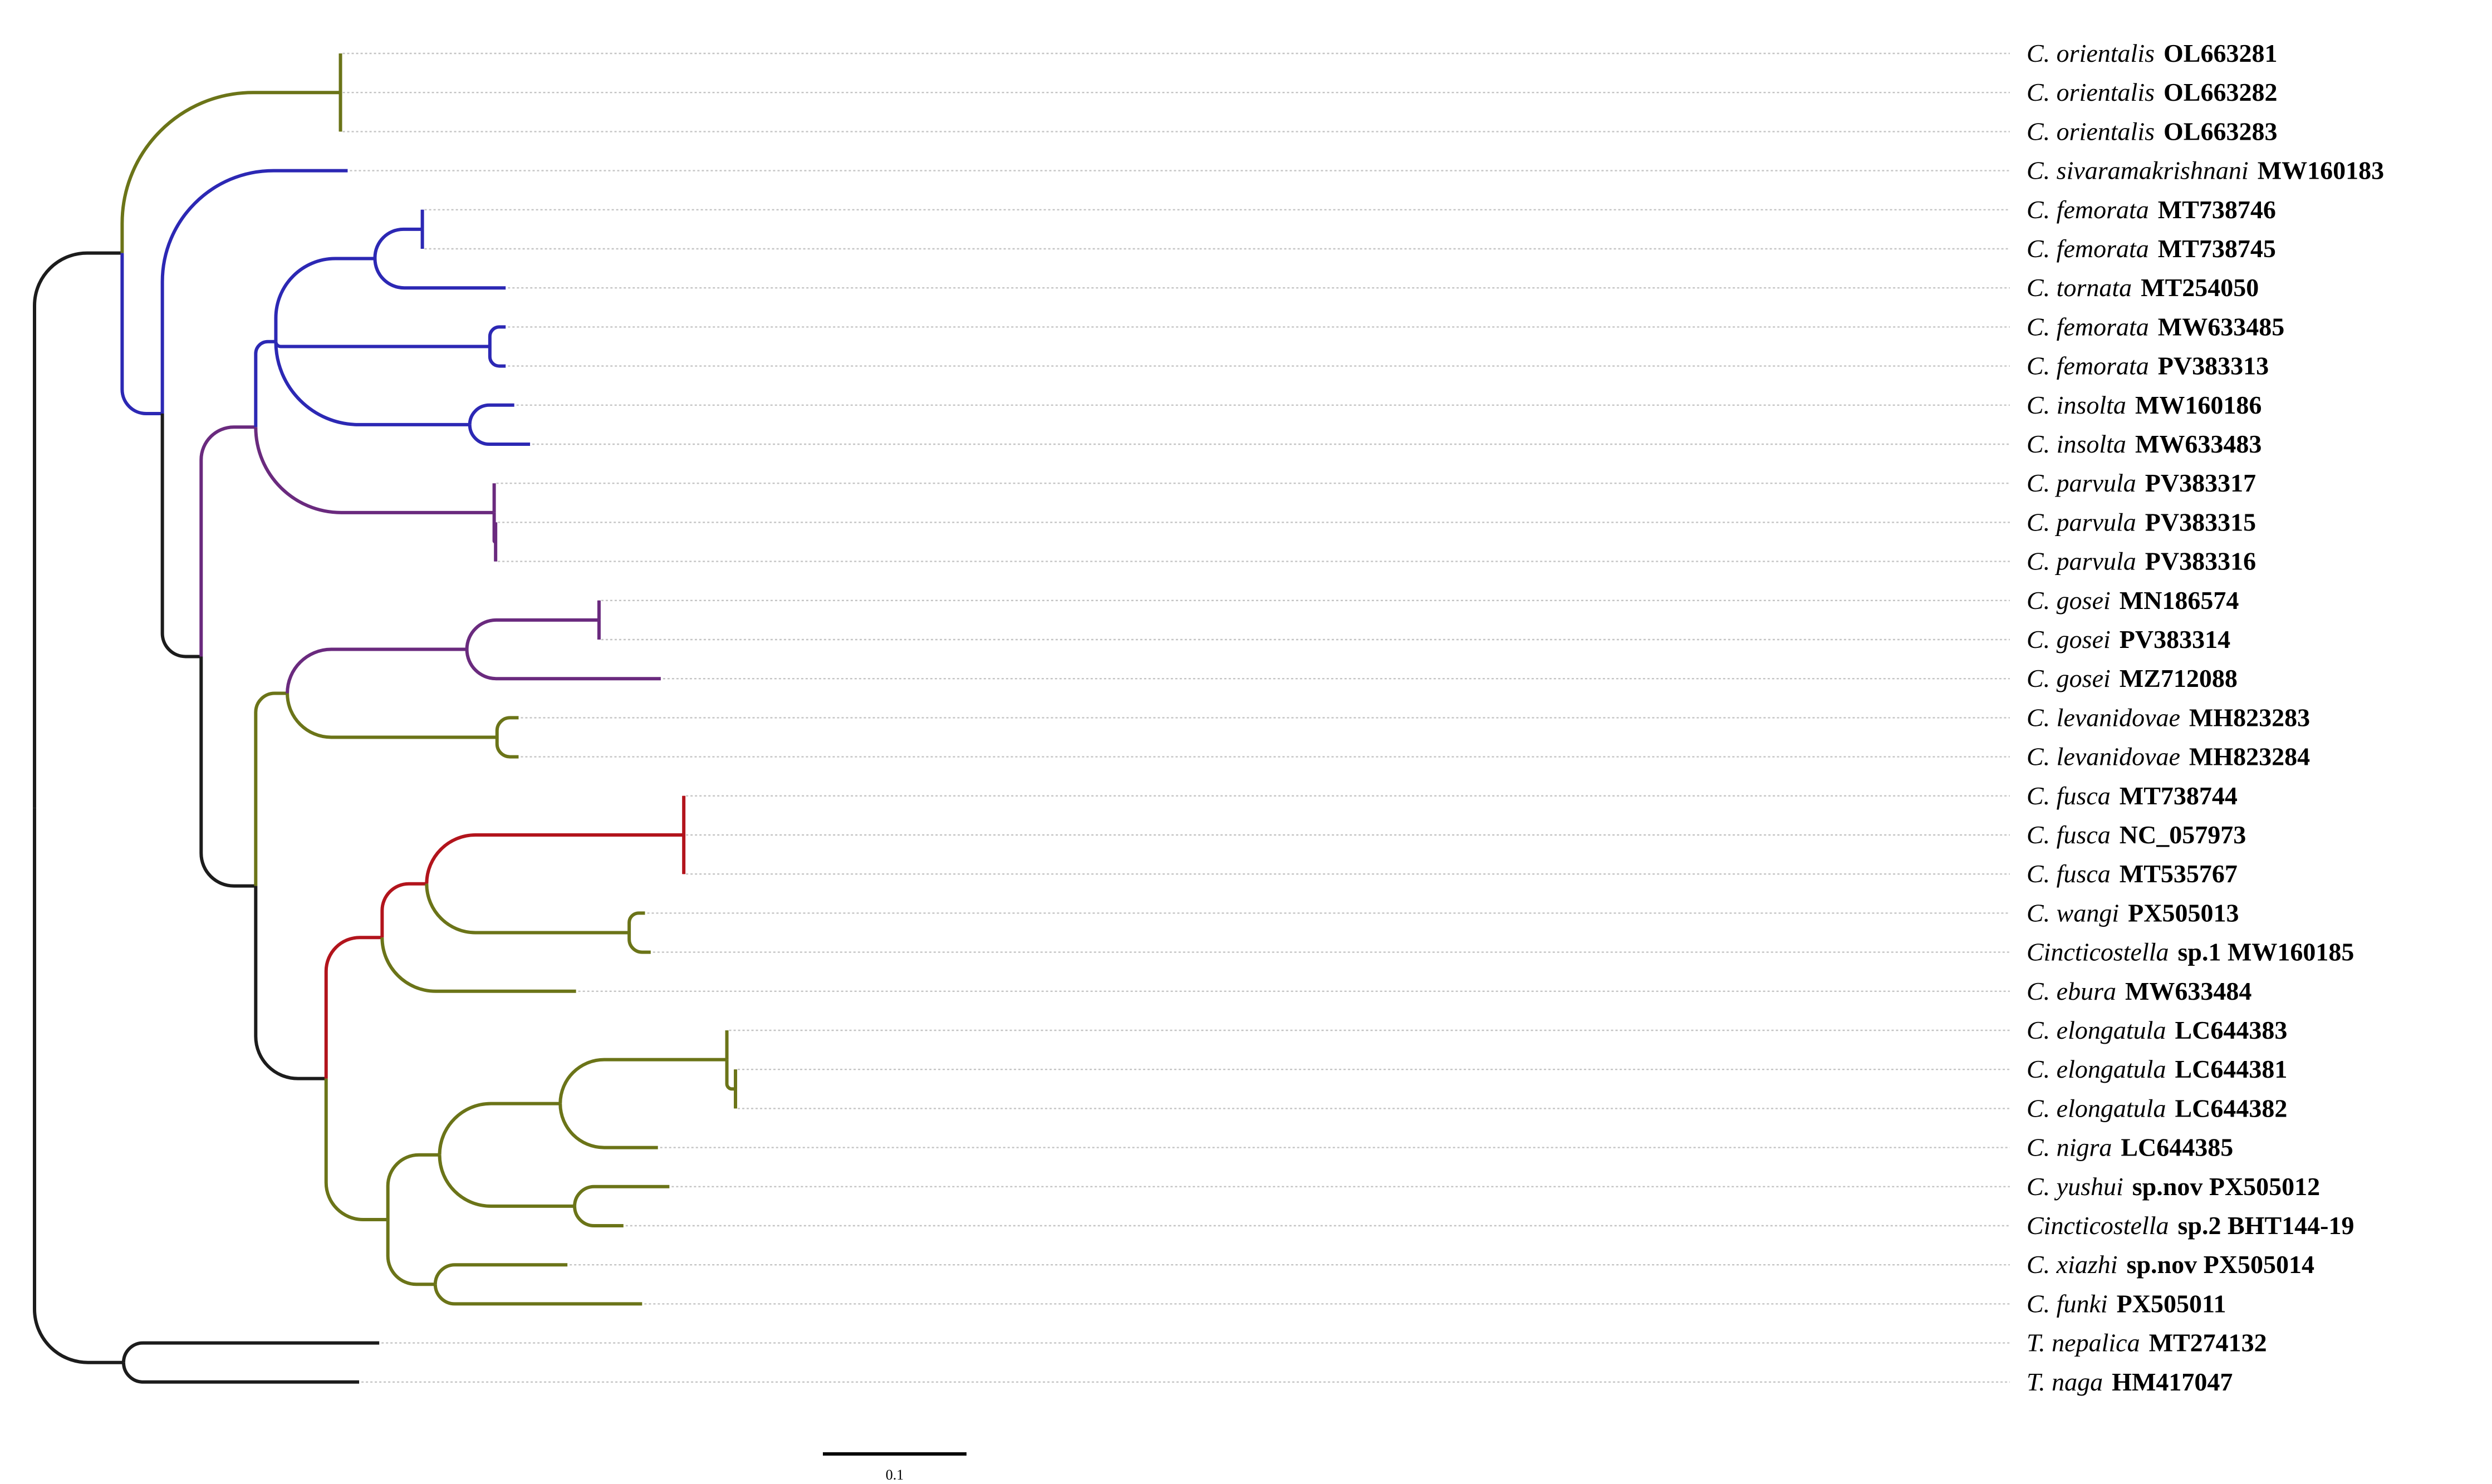 The width and height of the screenshot is (2492, 1484). Describe the element at coordinates (230, 172) in the screenshot. I see `branch-orientalis-clade` at that location.